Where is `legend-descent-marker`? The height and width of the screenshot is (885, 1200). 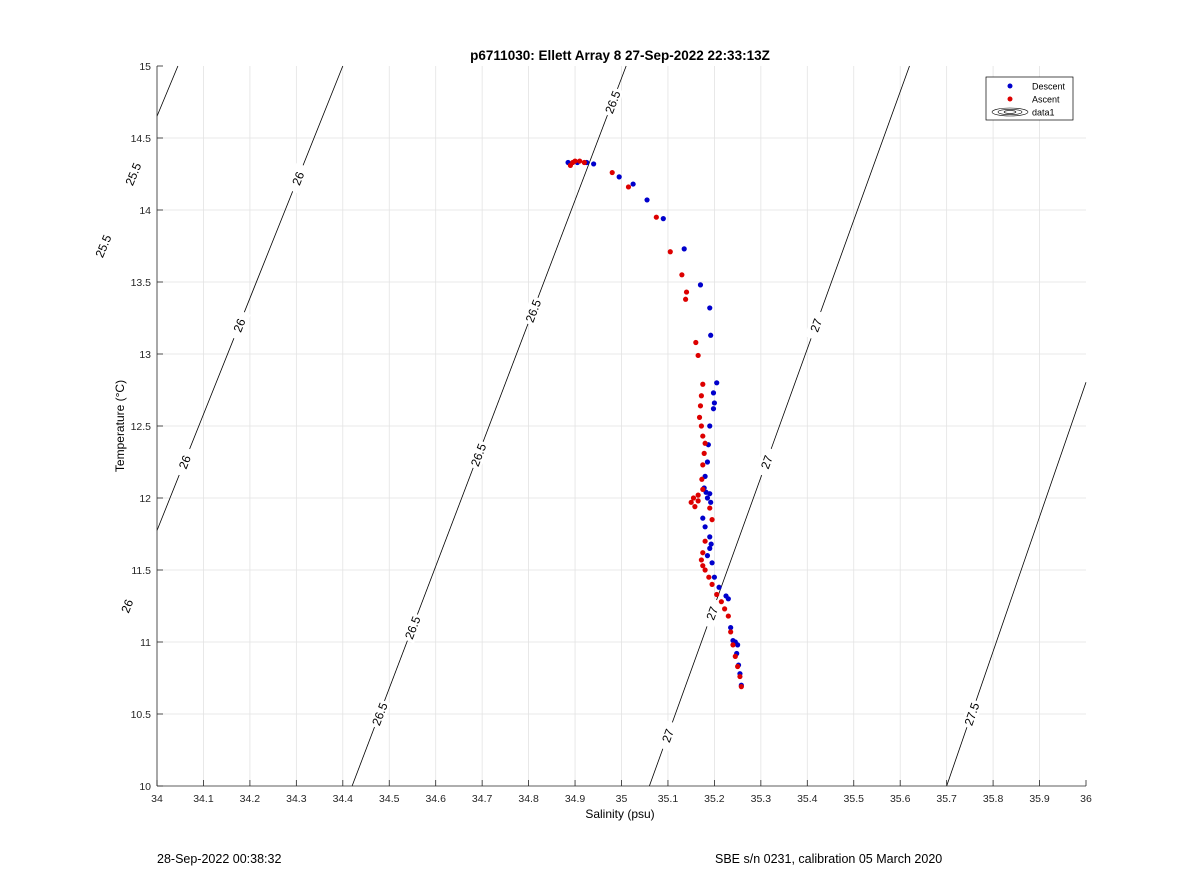
legend-descent-marker is located at coordinates (1010, 86).